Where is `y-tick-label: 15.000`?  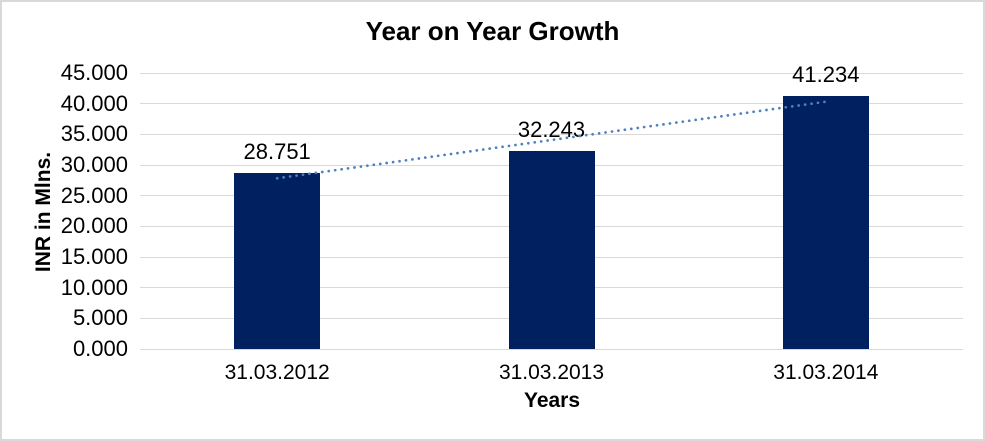 y-tick-label: 15.000 is located at coordinates (94, 256).